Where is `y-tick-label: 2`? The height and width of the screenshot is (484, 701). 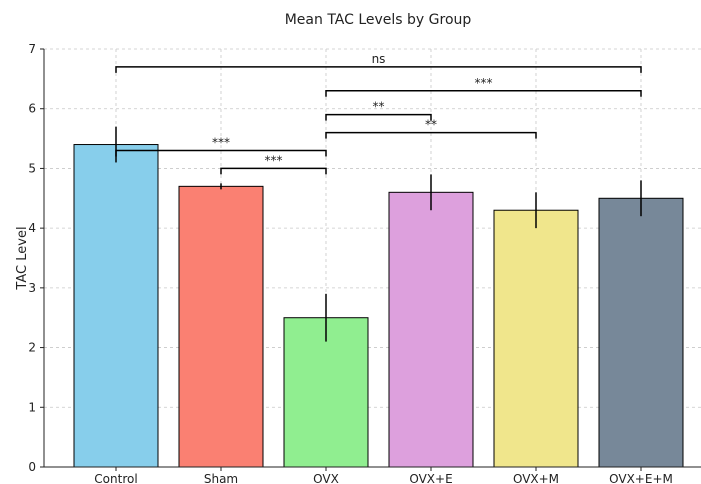 y-tick-label: 2 is located at coordinates (32, 348).